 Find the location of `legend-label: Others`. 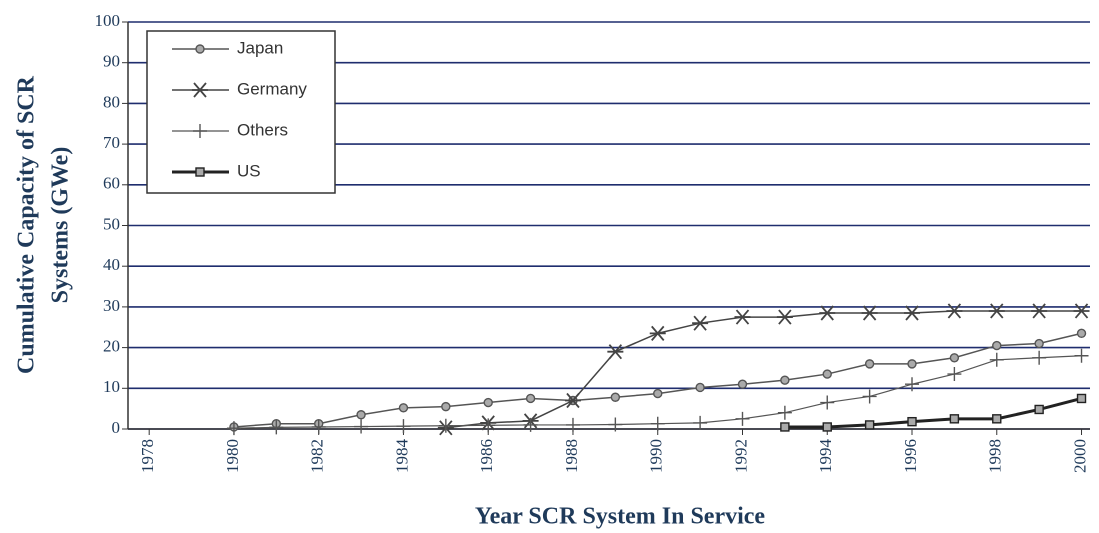

legend-label: Others is located at coordinates (262, 129).